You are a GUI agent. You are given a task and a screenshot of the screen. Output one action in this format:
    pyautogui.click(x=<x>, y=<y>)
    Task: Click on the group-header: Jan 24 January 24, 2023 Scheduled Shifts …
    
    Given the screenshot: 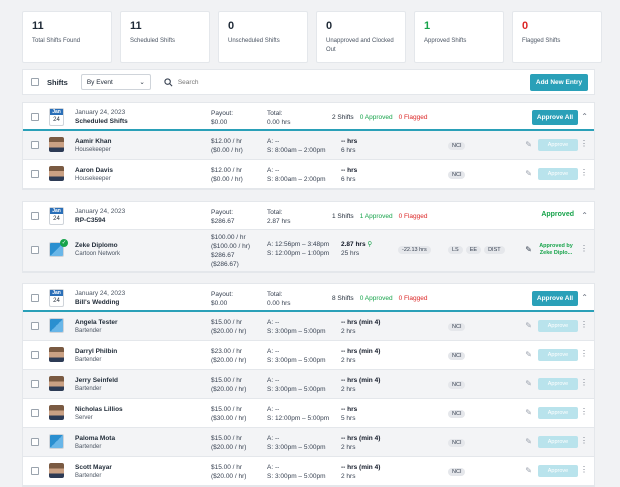 What is the action you would take?
    pyautogui.click(x=308, y=117)
    